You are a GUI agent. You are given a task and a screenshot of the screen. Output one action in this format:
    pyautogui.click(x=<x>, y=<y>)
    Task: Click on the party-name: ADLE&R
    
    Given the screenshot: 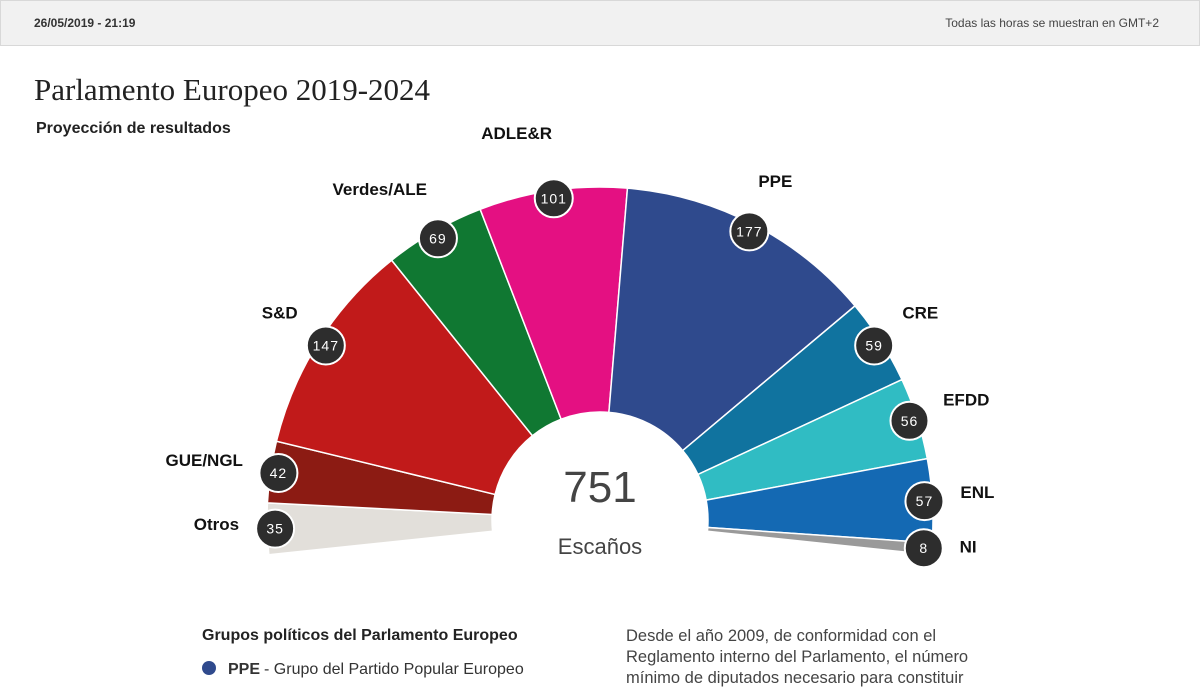 What is the action you would take?
    pyautogui.click(x=516, y=133)
    